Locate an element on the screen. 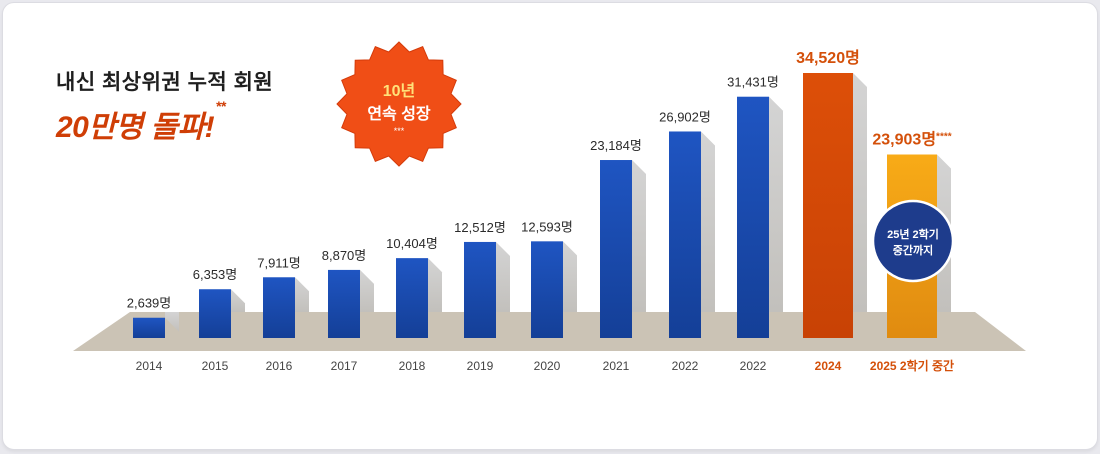 The width and height of the screenshot is (1100, 454). headline-title-text: 20만명 돌파! is located at coordinates (135, 127).